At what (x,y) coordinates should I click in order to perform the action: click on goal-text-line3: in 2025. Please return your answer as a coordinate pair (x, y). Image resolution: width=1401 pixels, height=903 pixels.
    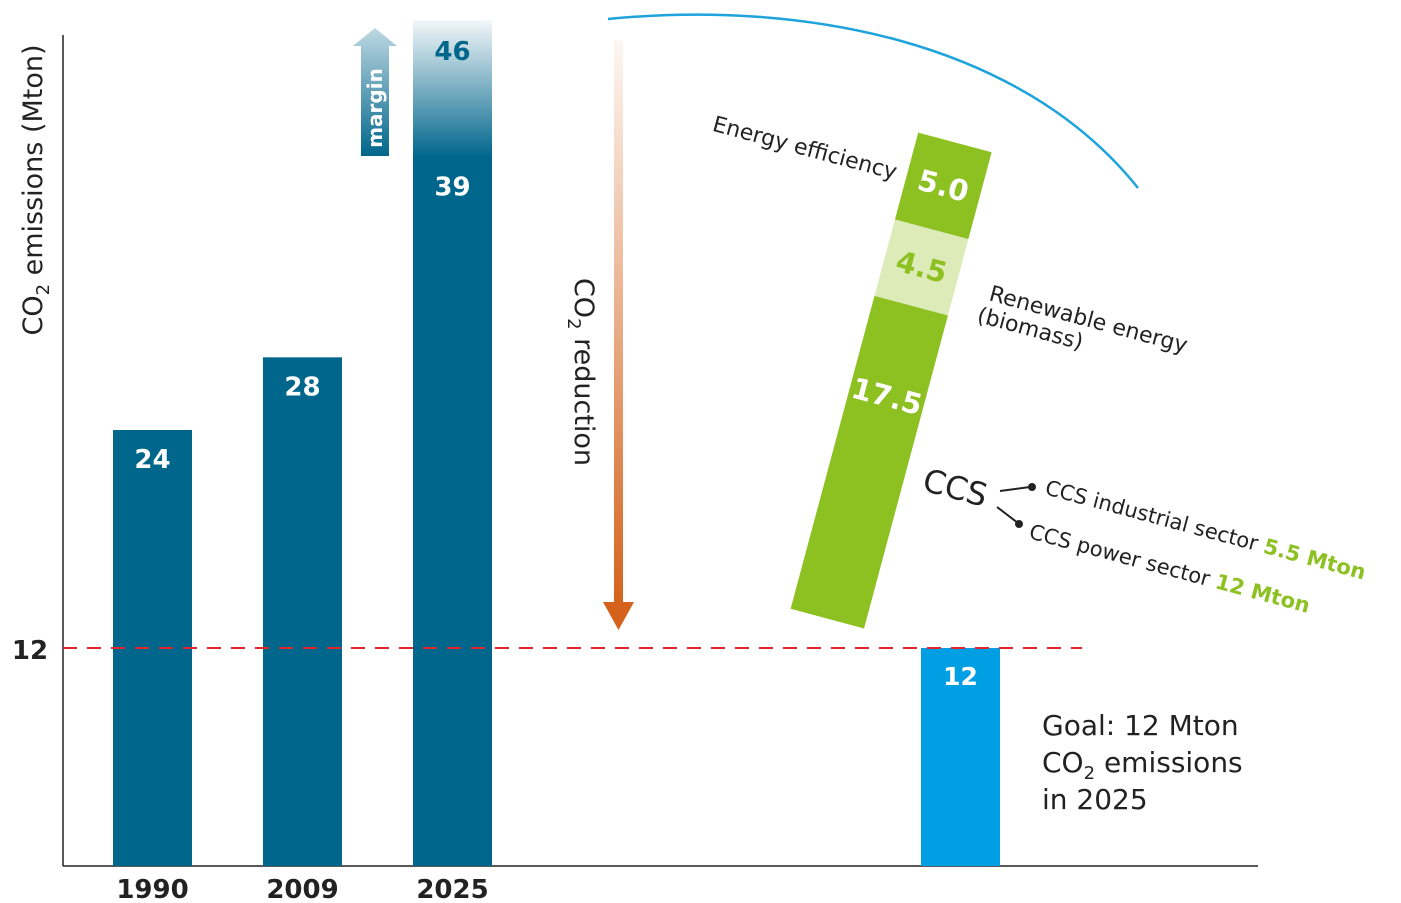
    Looking at the image, I should click on (1095, 799).